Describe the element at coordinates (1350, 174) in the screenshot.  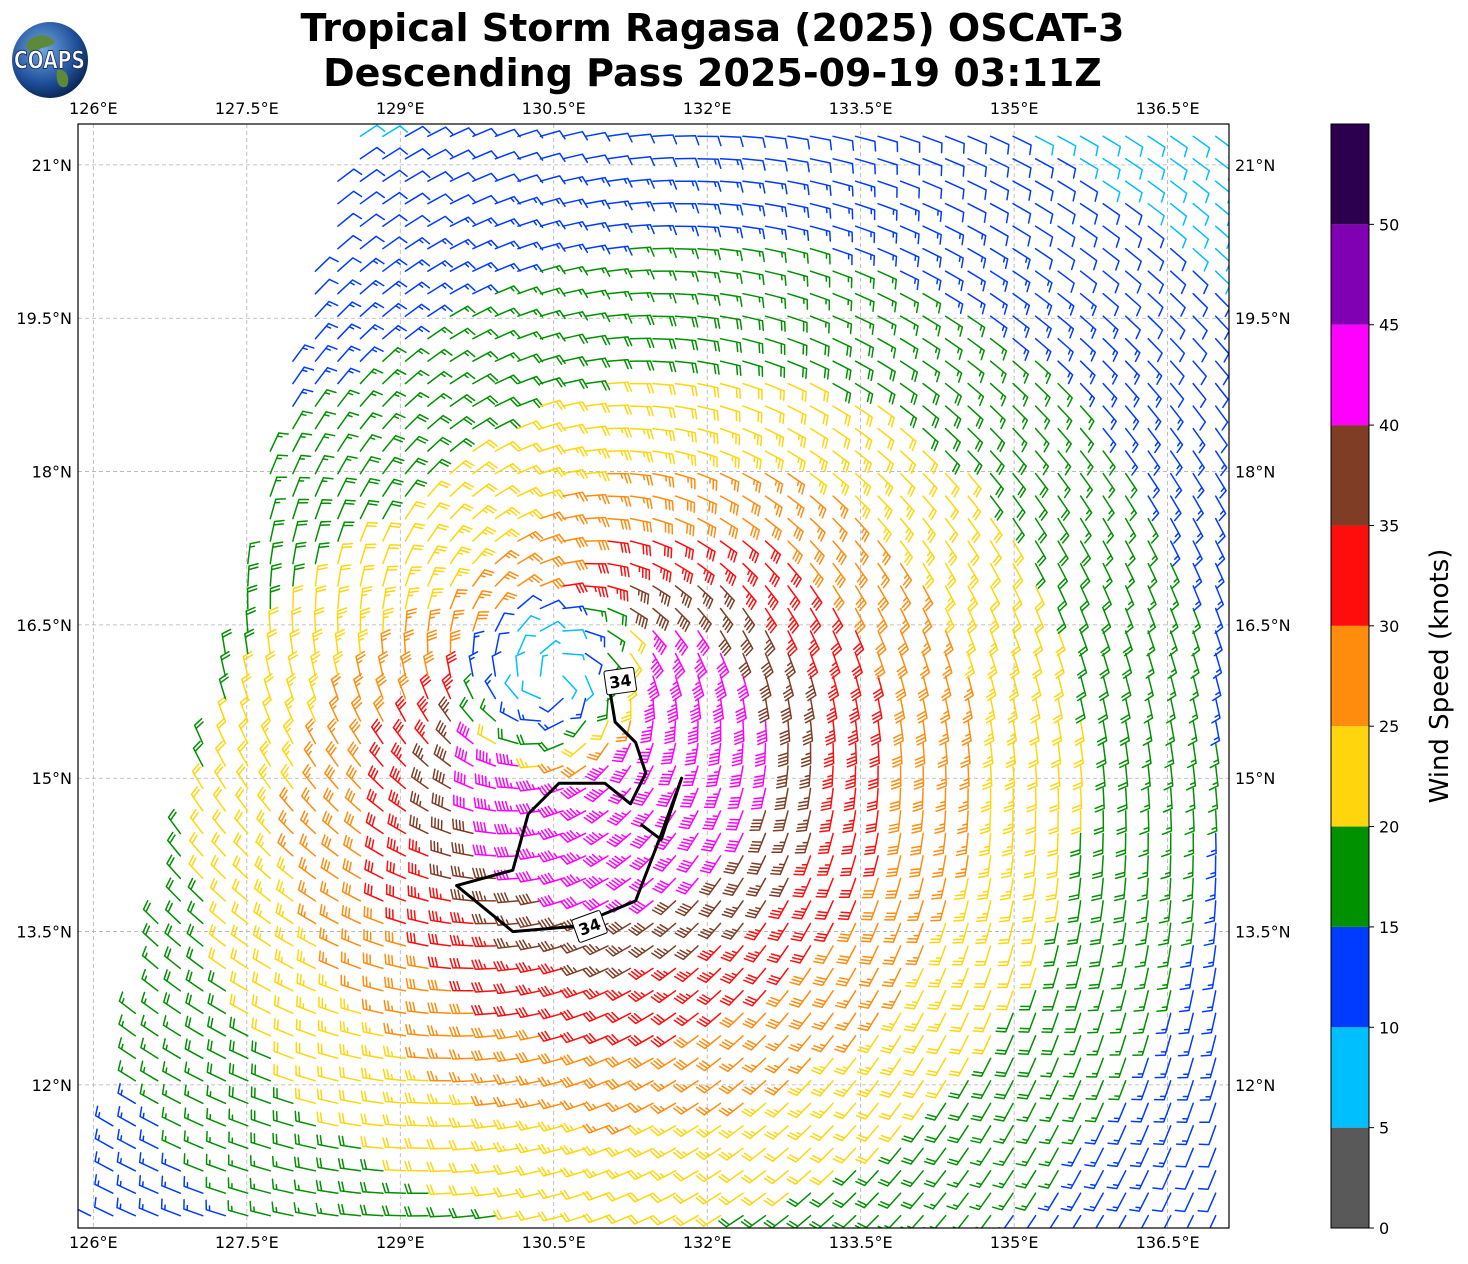
I see `colorbar-bin` at that location.